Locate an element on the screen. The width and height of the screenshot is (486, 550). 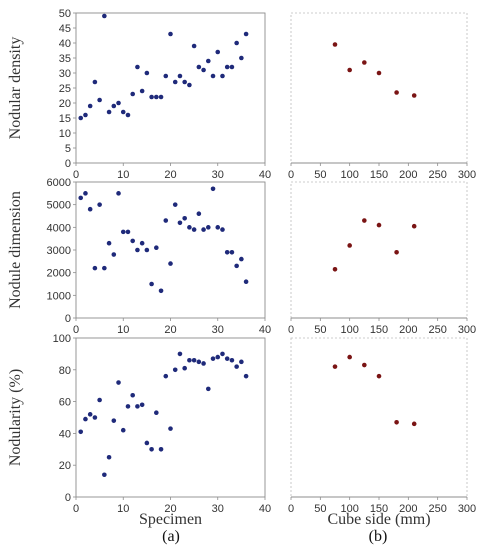
y-tick-label: 50 is located at coordinates (65, 14).